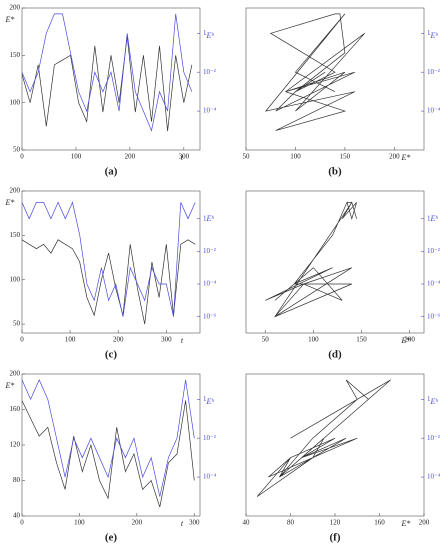 The height and width of the screenshot is (550, 448). What do you see at coordinates (15, 409) in the screenshot?
I see `y-tick-label: 160` at bounding box center [15, 409].